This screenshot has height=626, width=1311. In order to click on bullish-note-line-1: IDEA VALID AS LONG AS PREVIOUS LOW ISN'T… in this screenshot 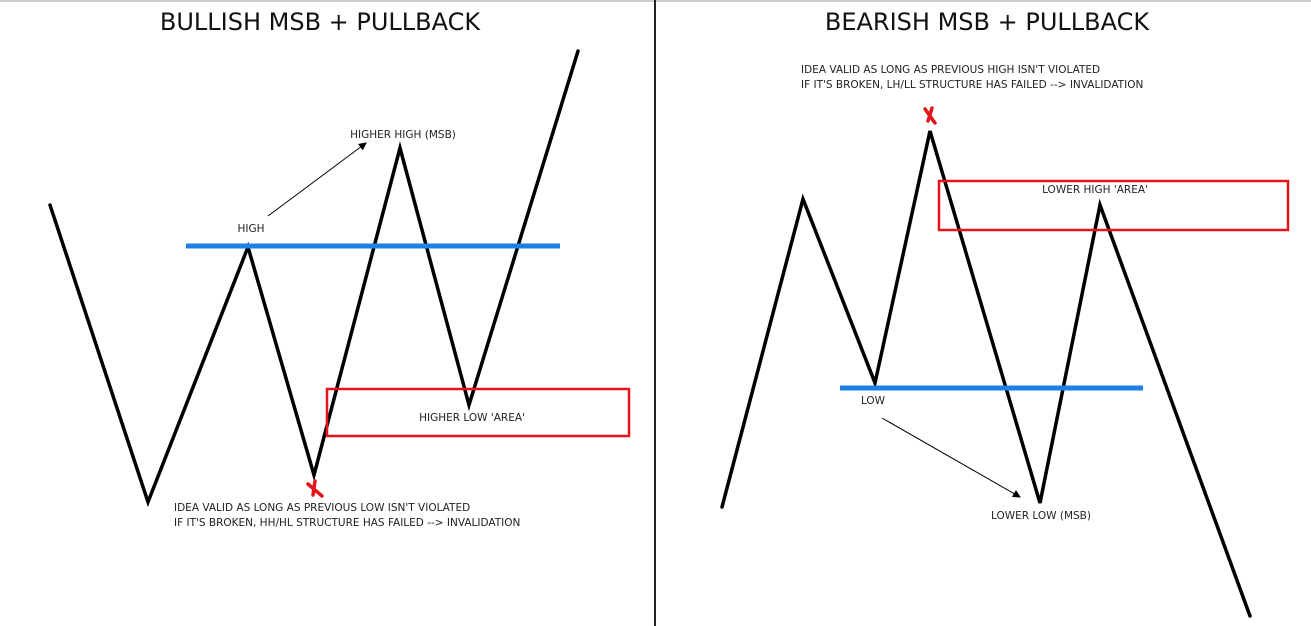, I will do `click(322, 508)`.